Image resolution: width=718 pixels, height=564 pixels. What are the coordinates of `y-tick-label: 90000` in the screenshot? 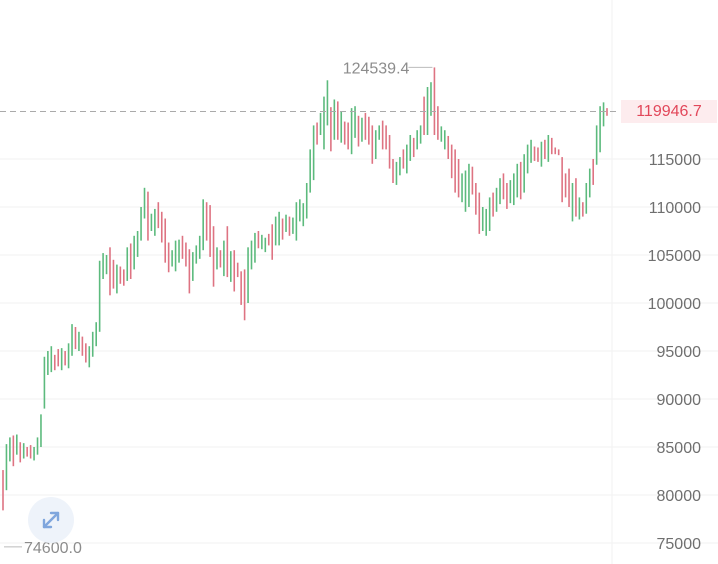 It's located at (679, 400).